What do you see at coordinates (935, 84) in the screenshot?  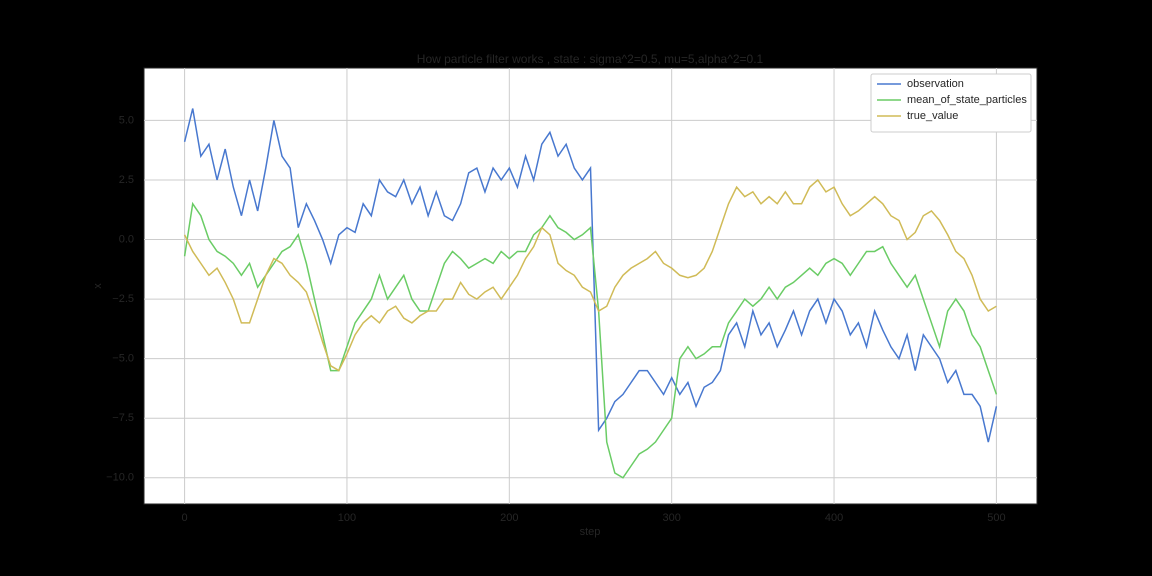 I see `legend-label: observation` at bounding box center [935, 84].